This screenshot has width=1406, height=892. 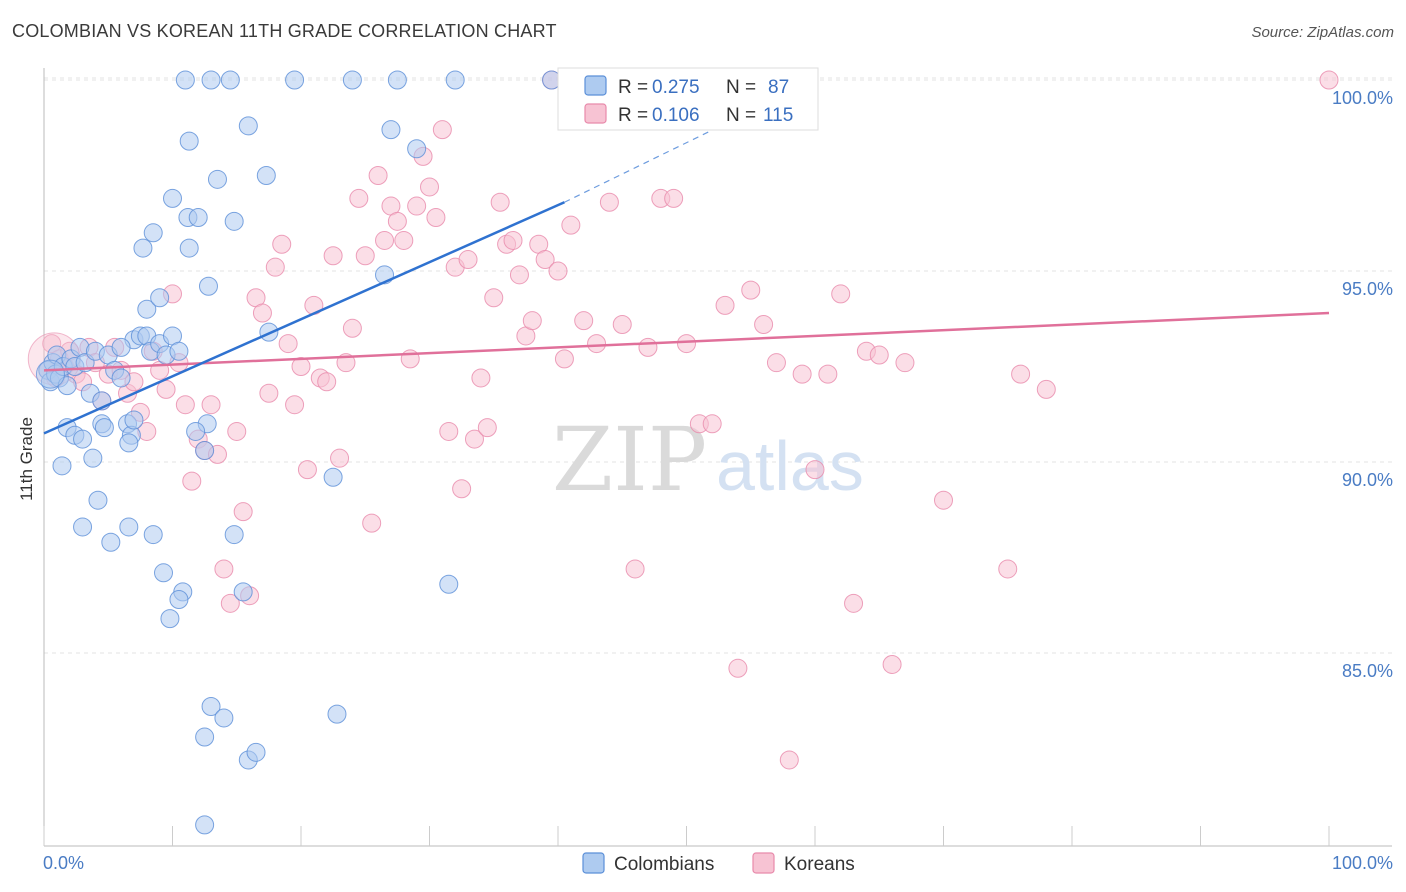 I want to click on x-tick-label-max: 100.0%, so click(x=1362, y=863).